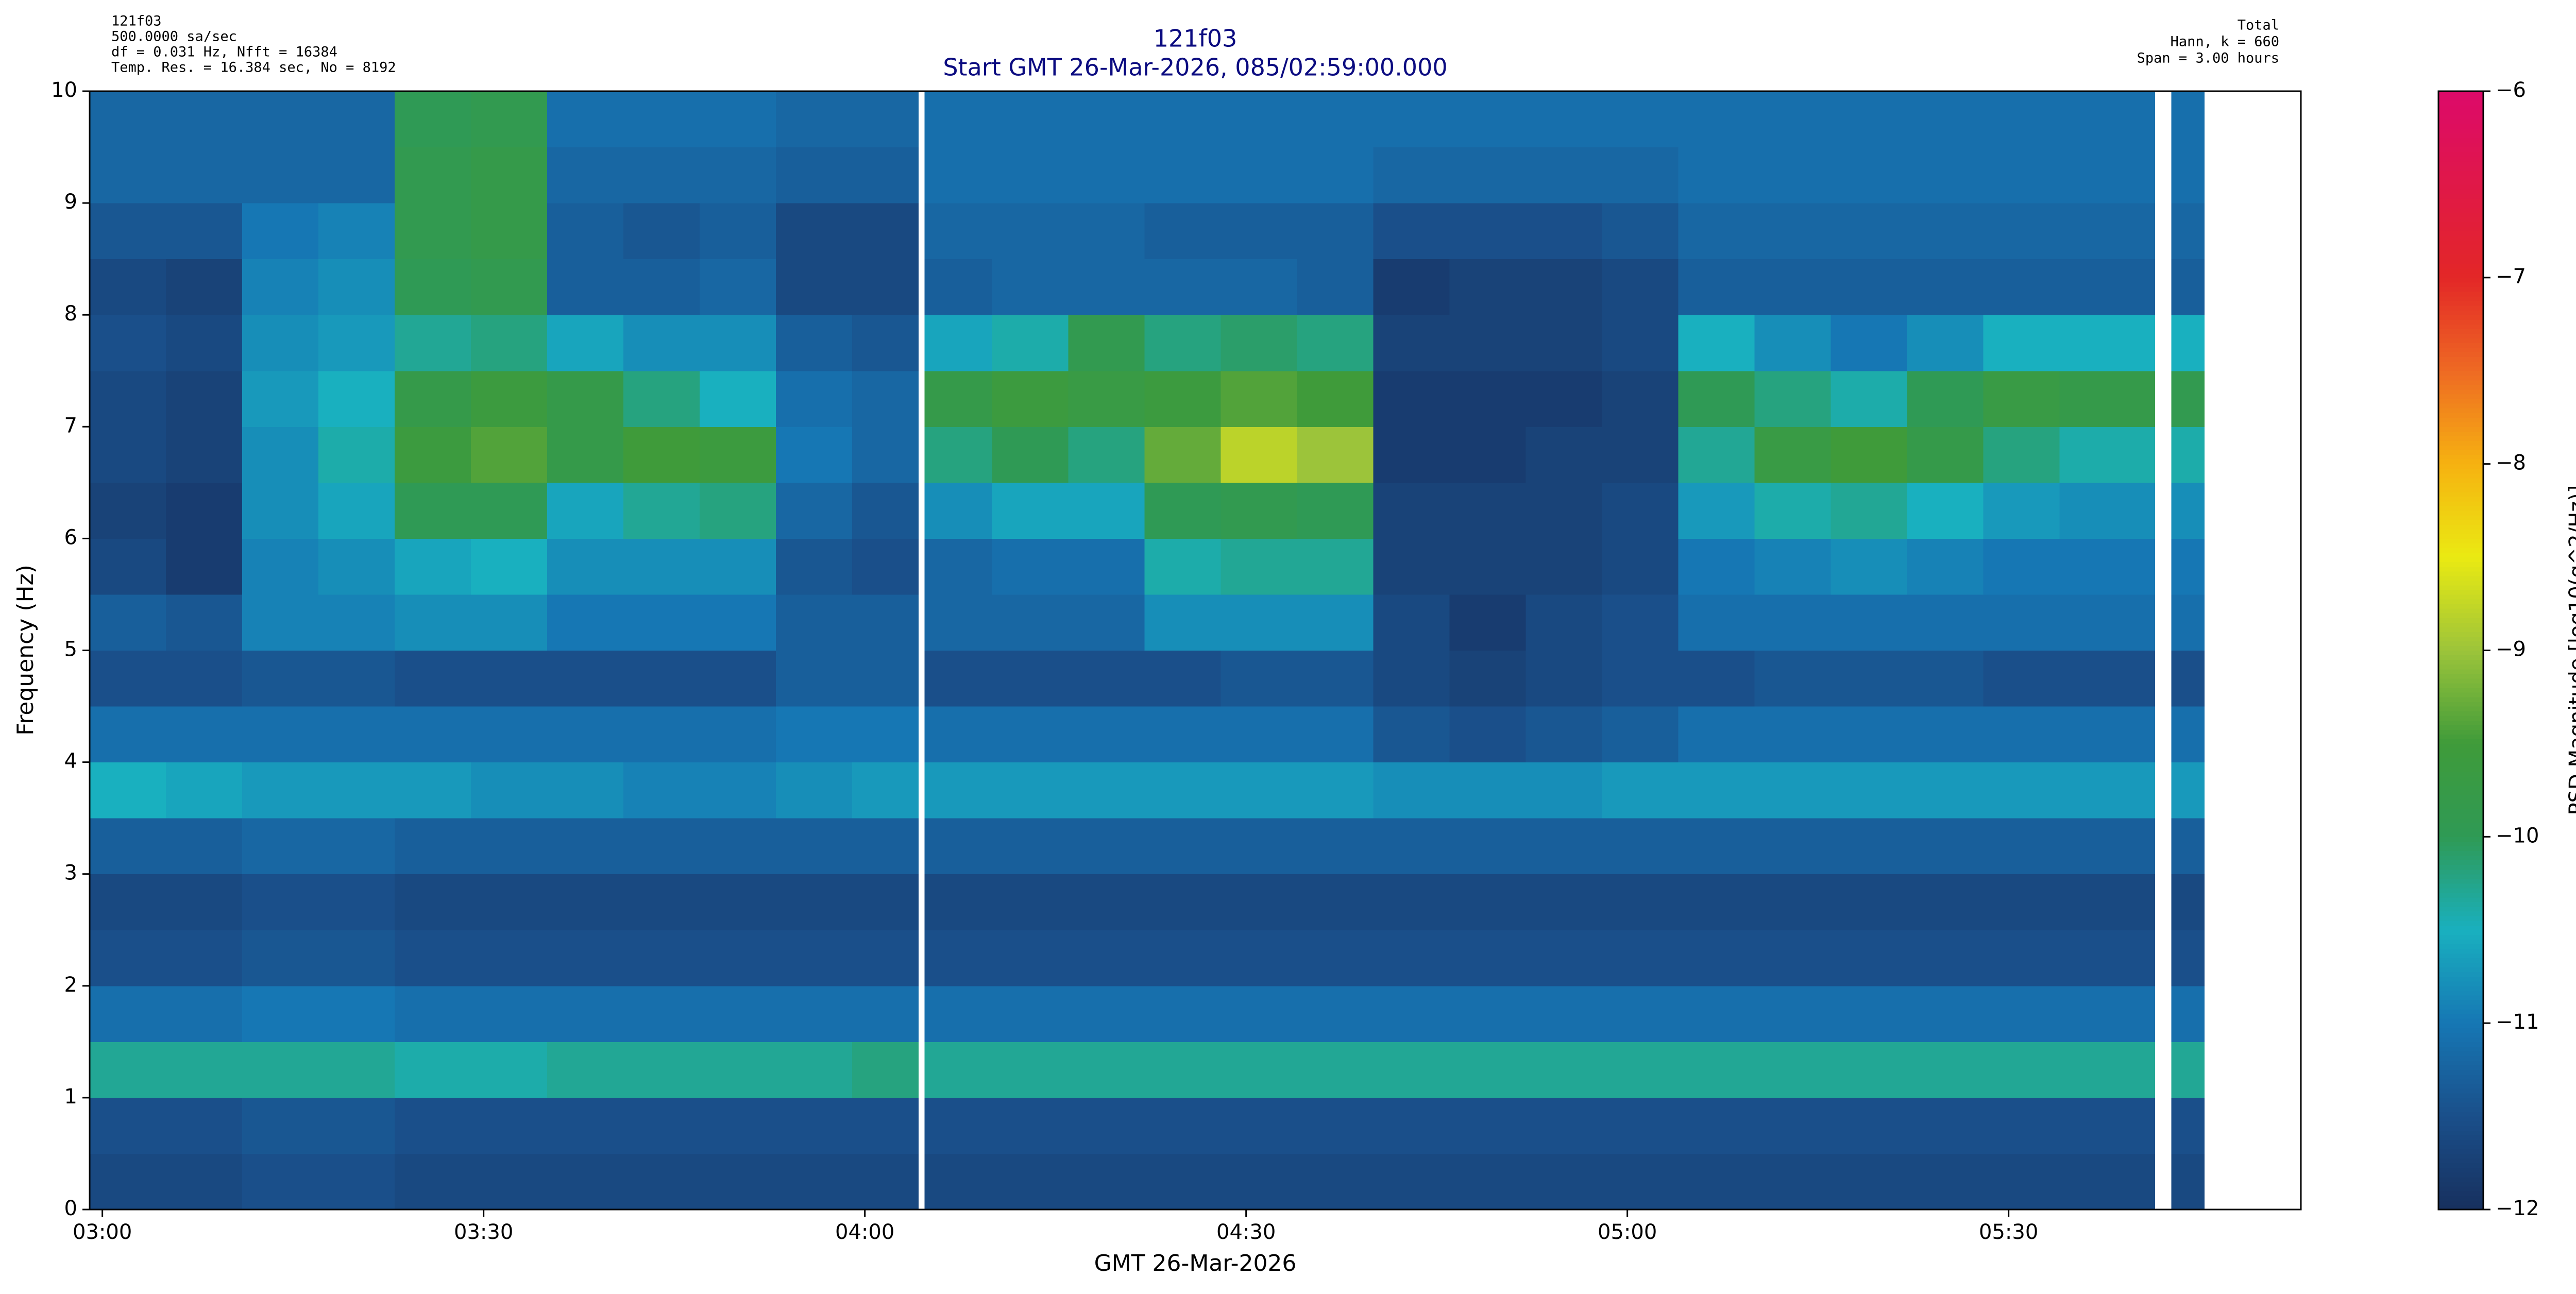 This screenshot has height=1294, width=2576. I want to click on chart-title: 121f03, so click(1196, 39).